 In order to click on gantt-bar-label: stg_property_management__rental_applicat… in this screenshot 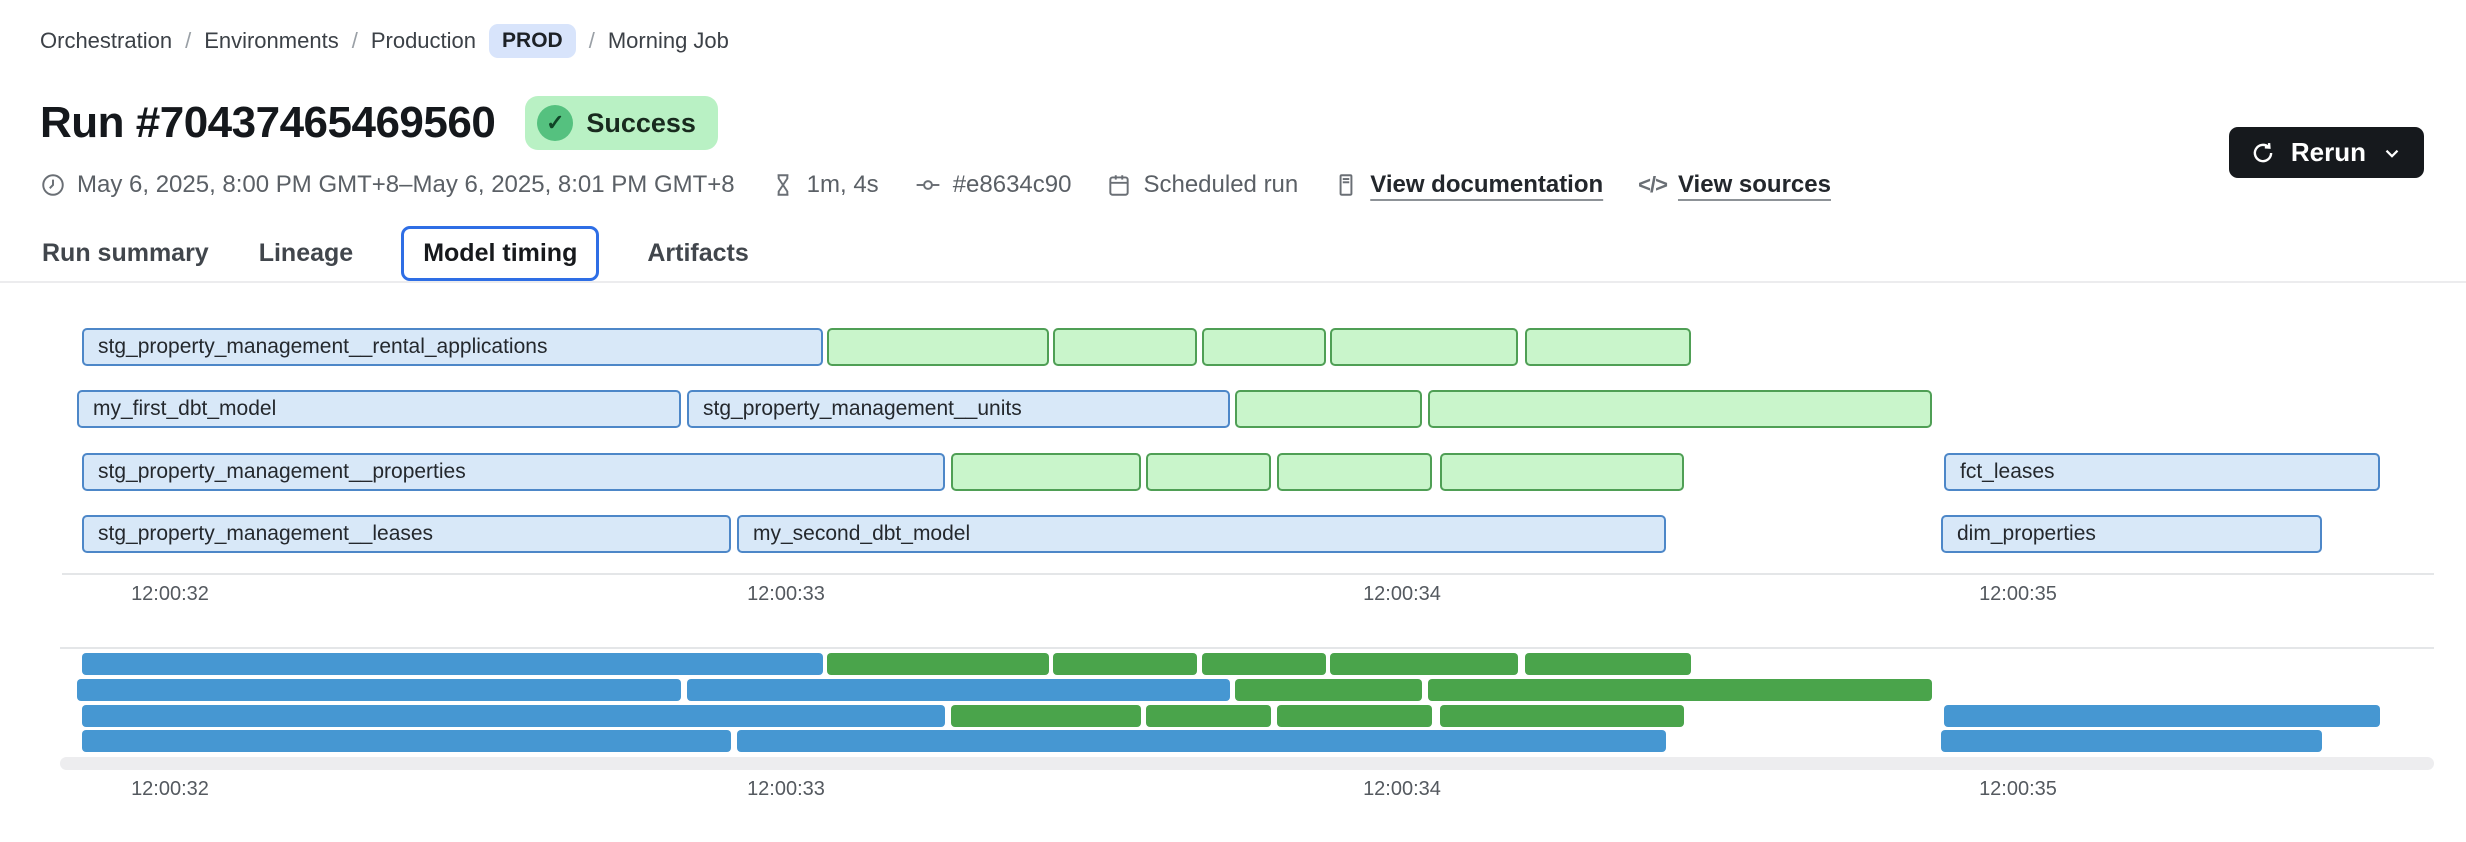, I will do `click(323, 346)`.